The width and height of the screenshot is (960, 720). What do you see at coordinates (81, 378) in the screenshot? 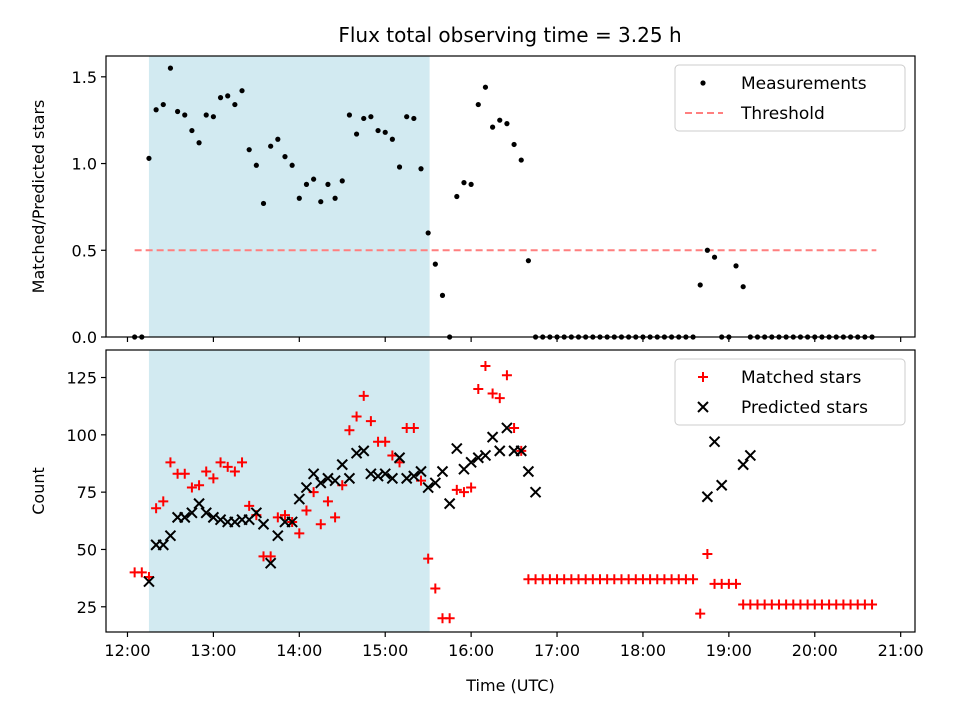
I see `y-tick-label: 125` at bounding box center [81, 378].